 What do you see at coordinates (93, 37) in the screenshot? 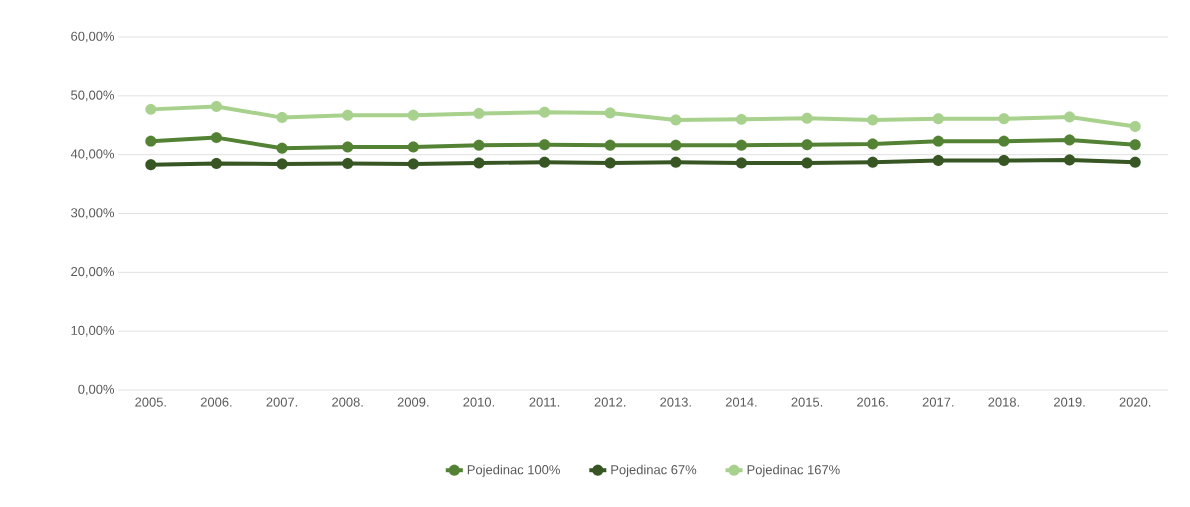
I see `y-tick-label: 60,00%` at bounding box center [93, 37].